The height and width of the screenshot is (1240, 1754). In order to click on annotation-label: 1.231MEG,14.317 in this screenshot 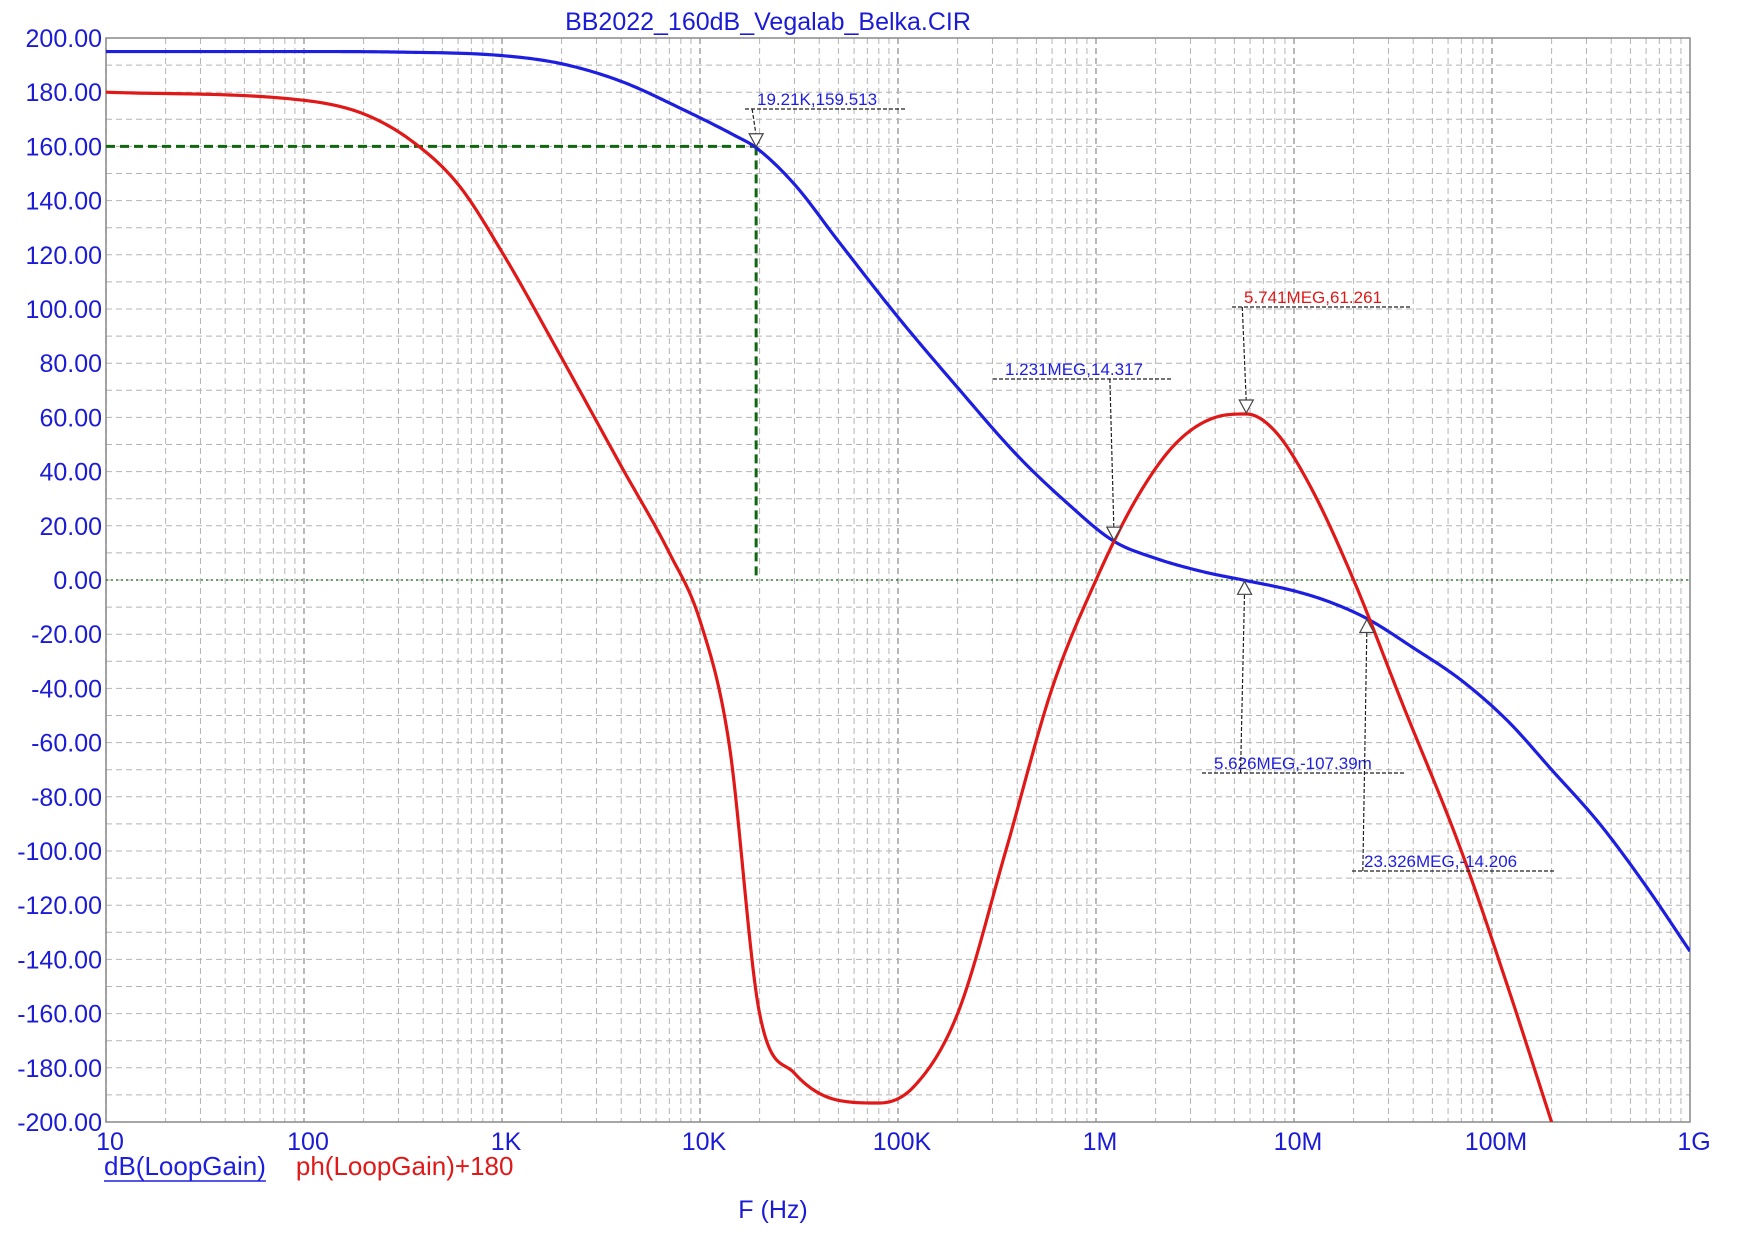, I will do `click(1074, 369)`.